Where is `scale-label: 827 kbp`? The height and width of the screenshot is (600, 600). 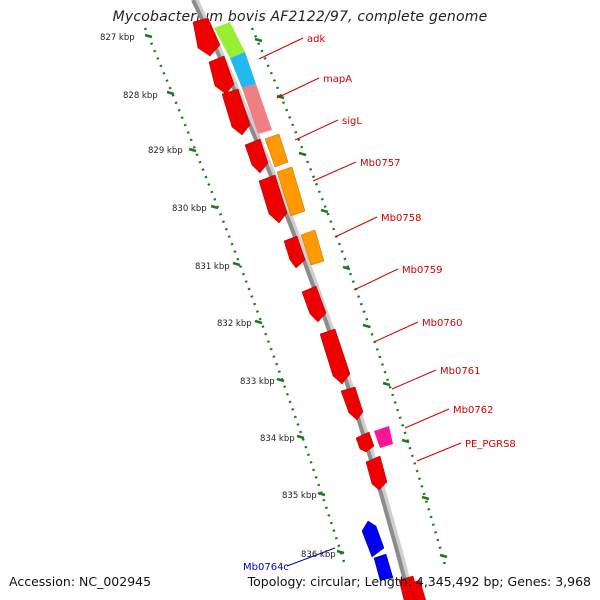
scale-label: 827 kbp is located at coordinates (117, 38).